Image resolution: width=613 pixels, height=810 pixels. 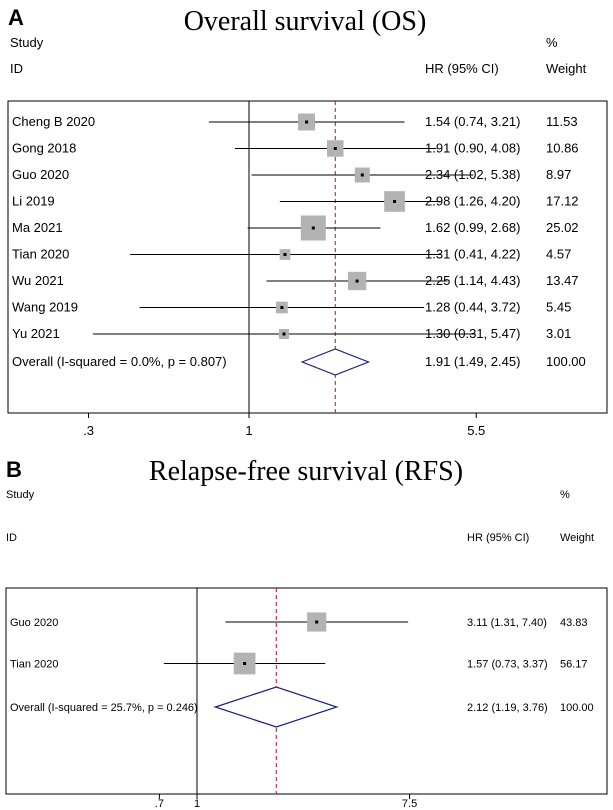 I want to click on weight-value: 25.02, so click(x=562, y=227).